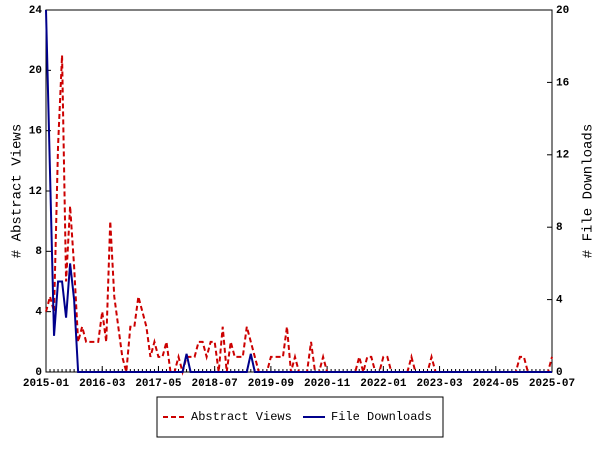  I want to click on y-tick-label: 12, so click(35, 192).